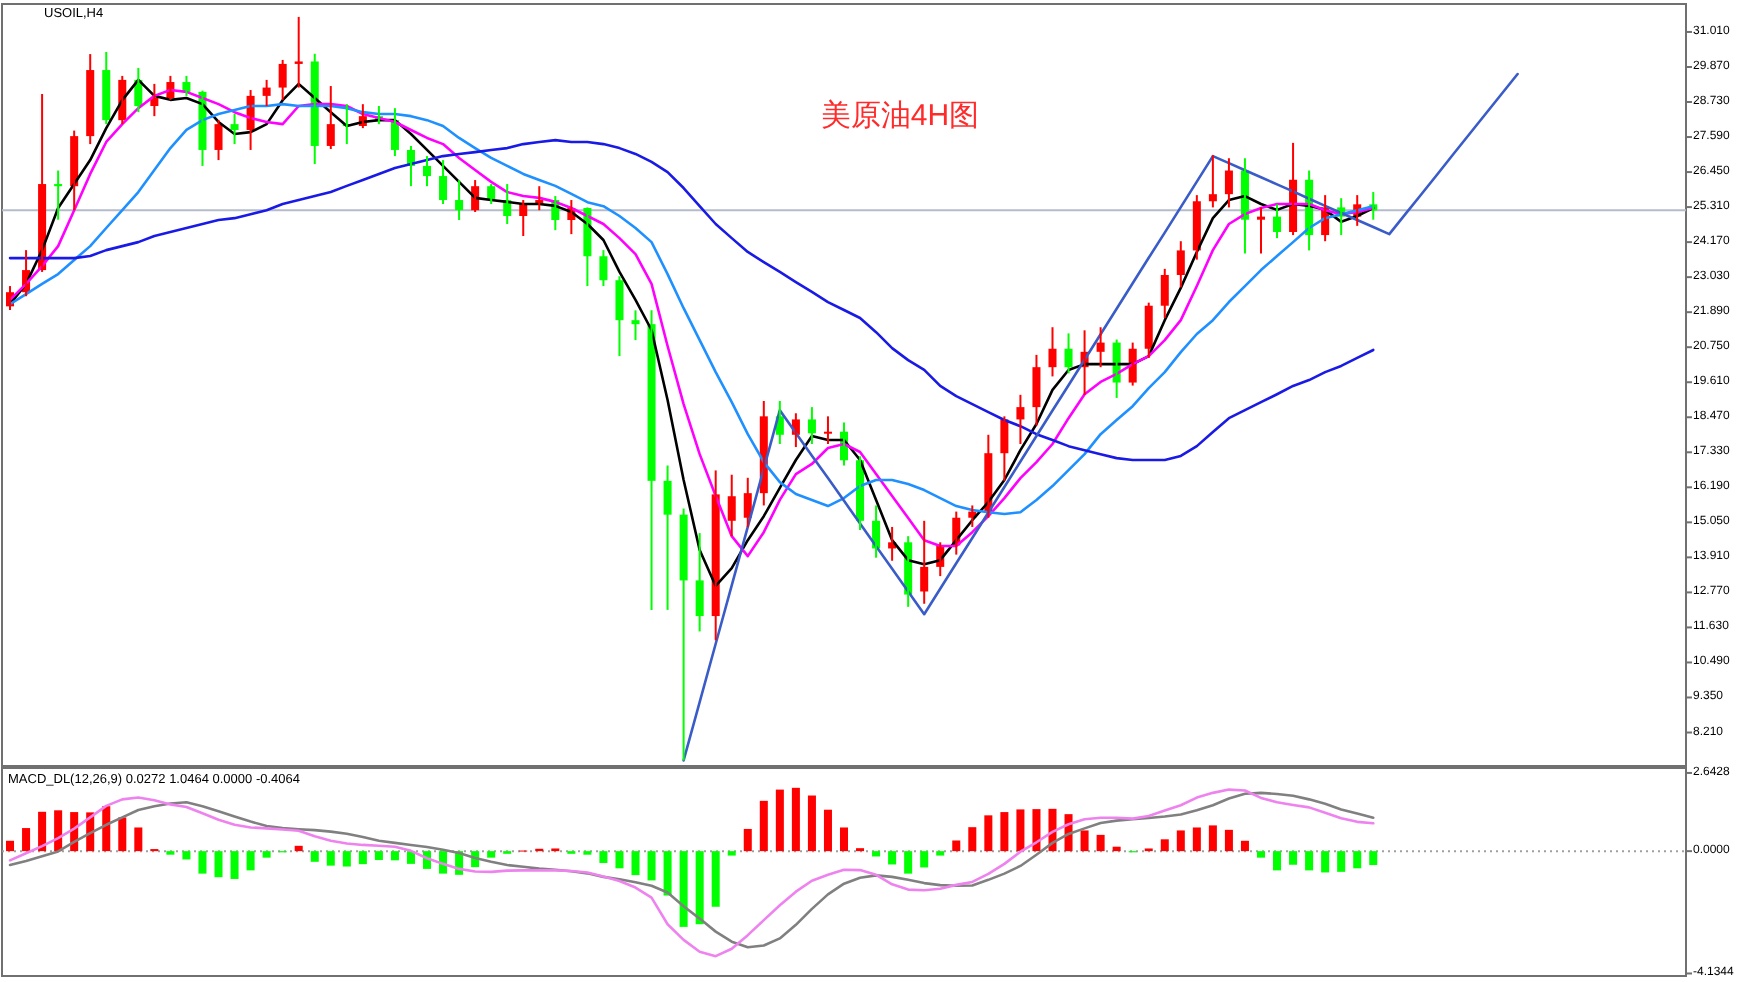 The height and width of the screenshot is (982, 1740). I want to click on title: 美原油4H图, so click(900, 116).